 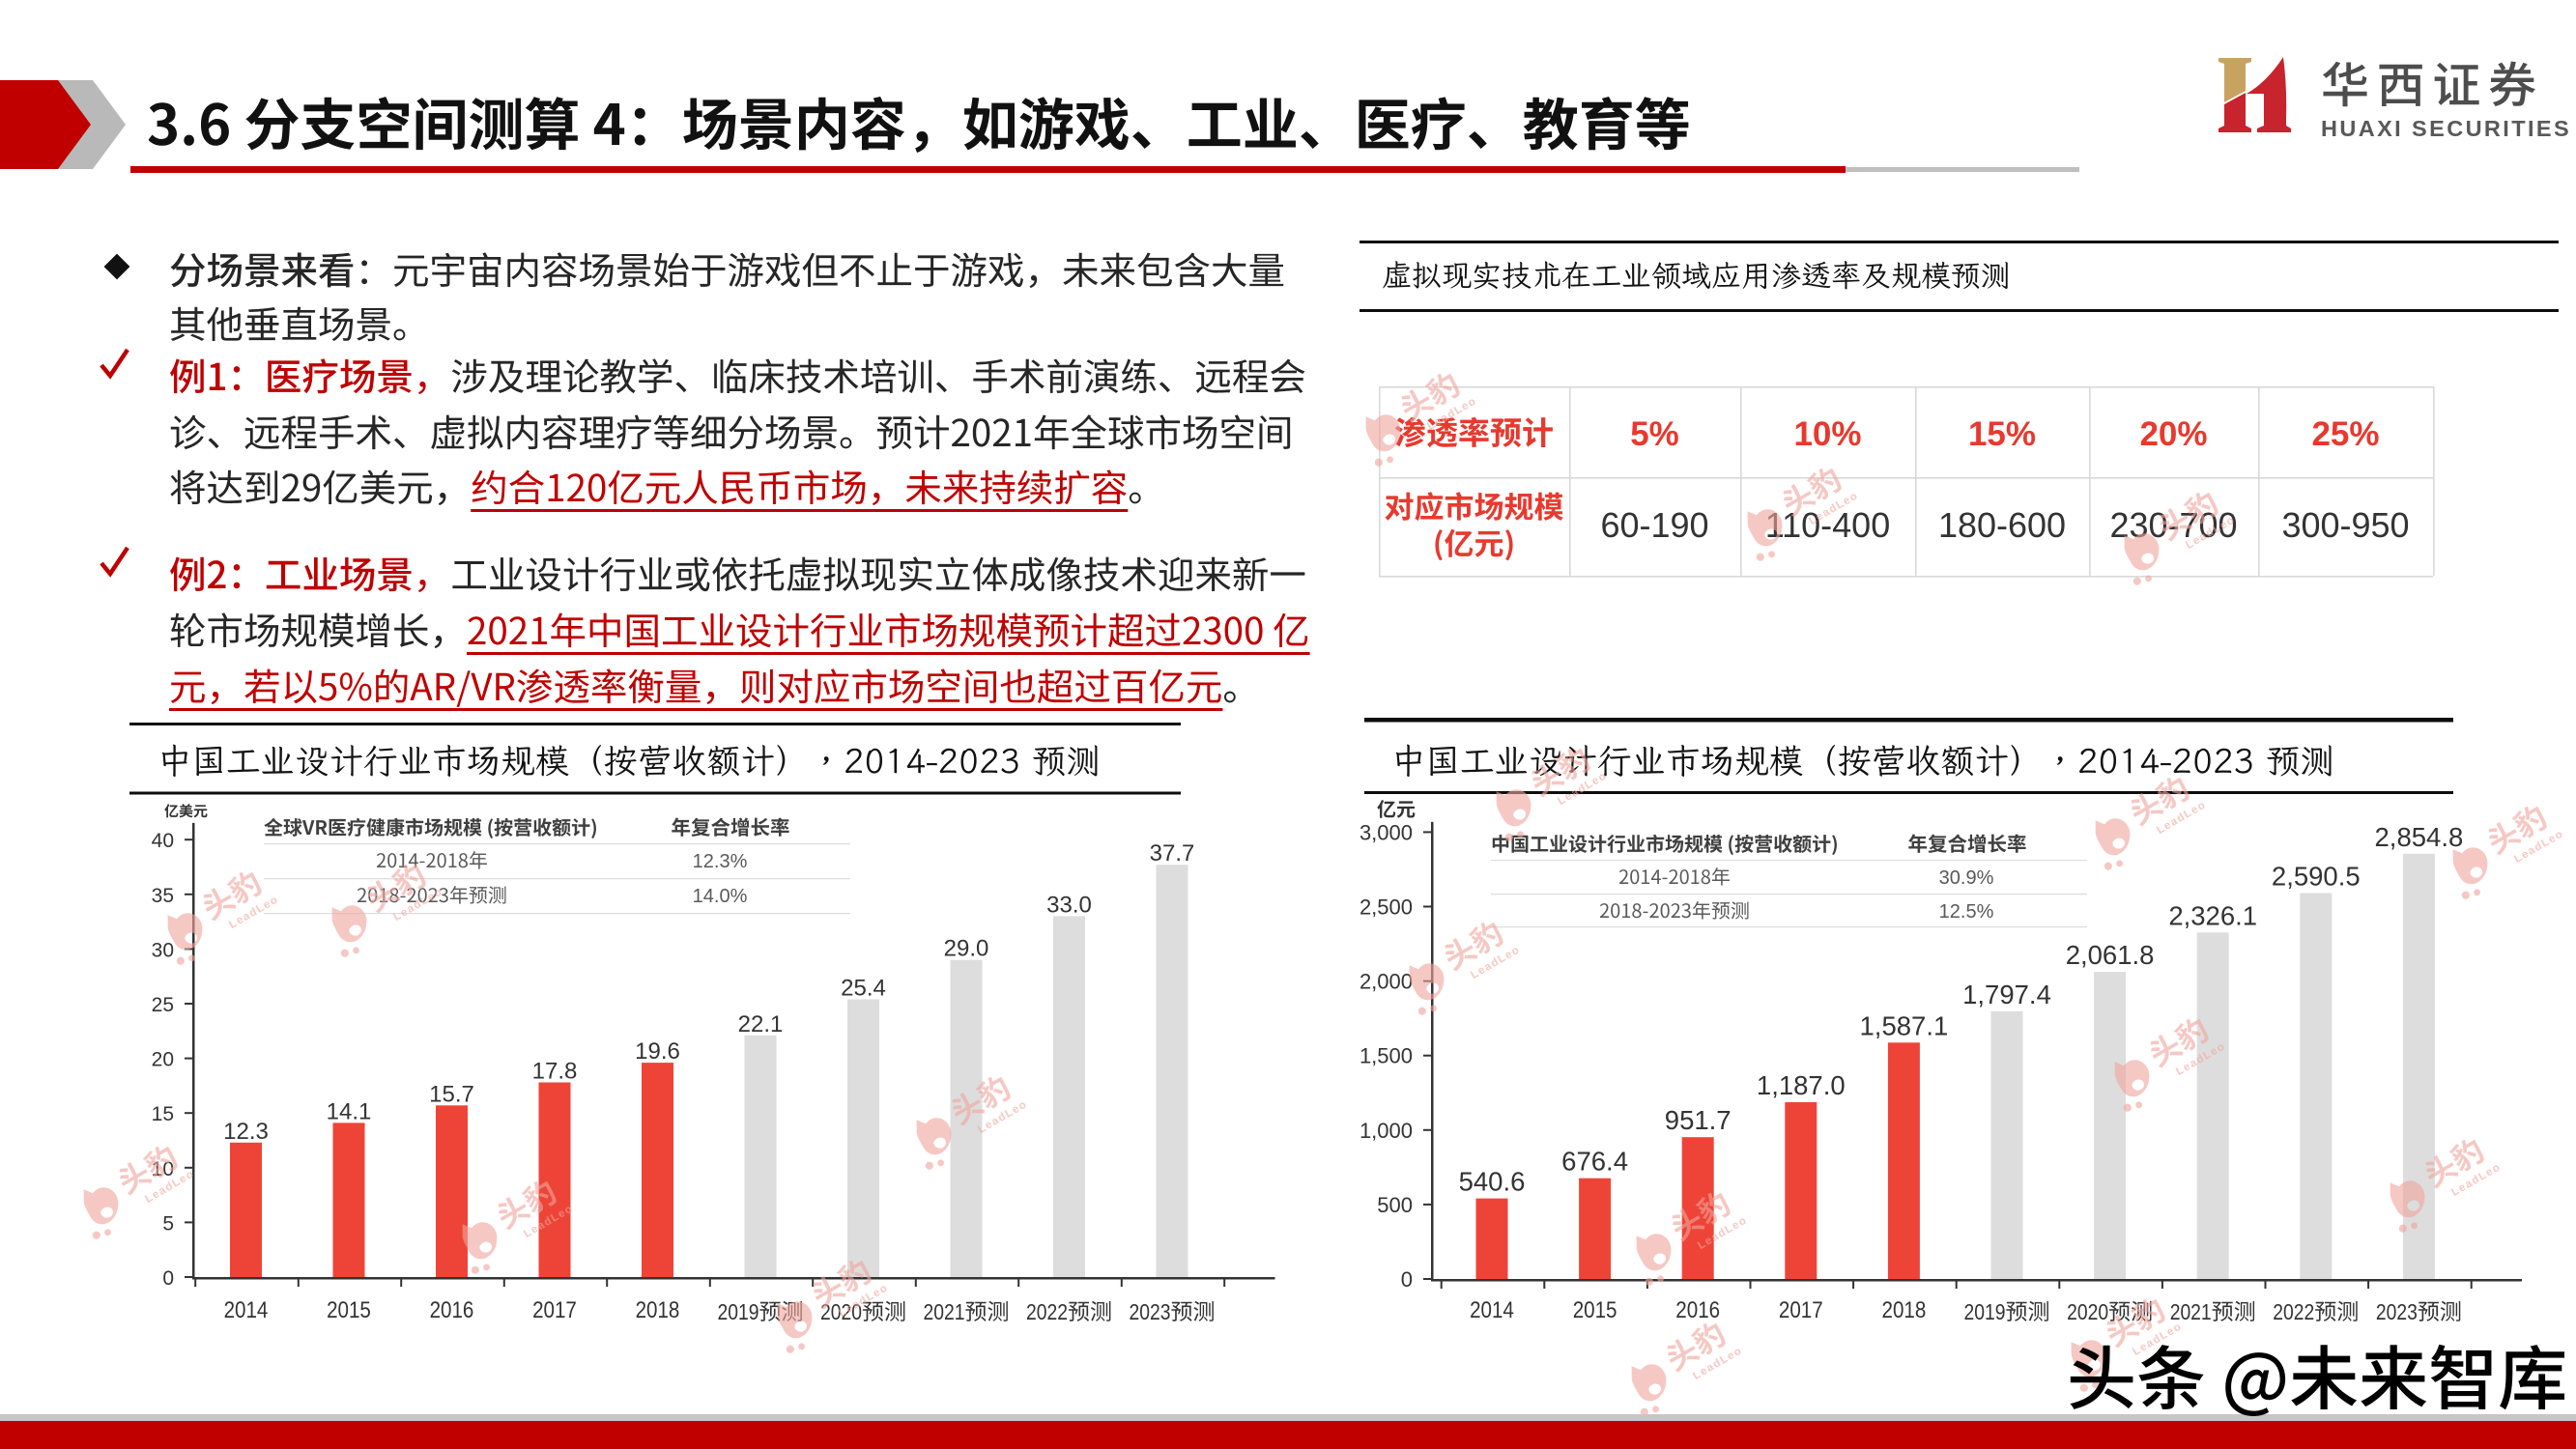 I want to click on svg-text: 22.1, so click(x=761, y=1024).